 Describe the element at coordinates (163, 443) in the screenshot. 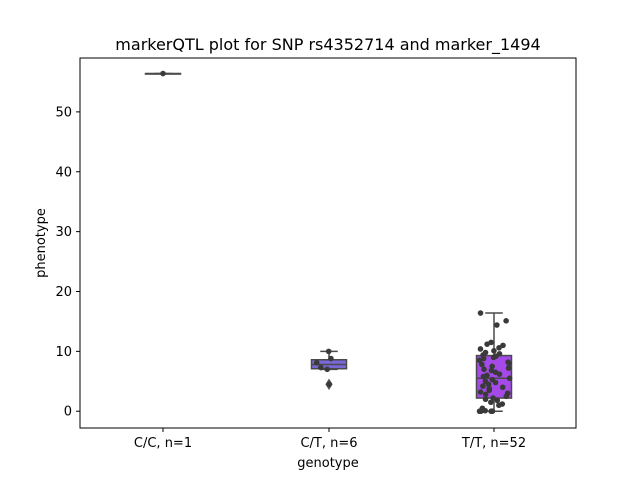

I see `x-tick-label-0: C/C, n=1` at that location.